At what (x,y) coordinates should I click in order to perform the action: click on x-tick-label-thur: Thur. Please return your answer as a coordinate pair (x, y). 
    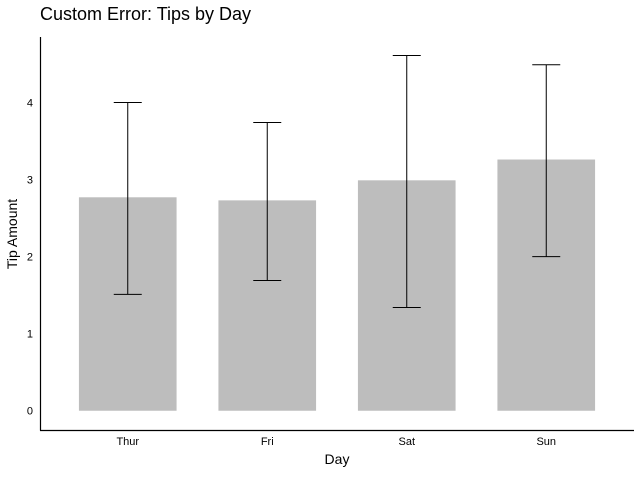
    Looking at the image, I should click on (127, 442).